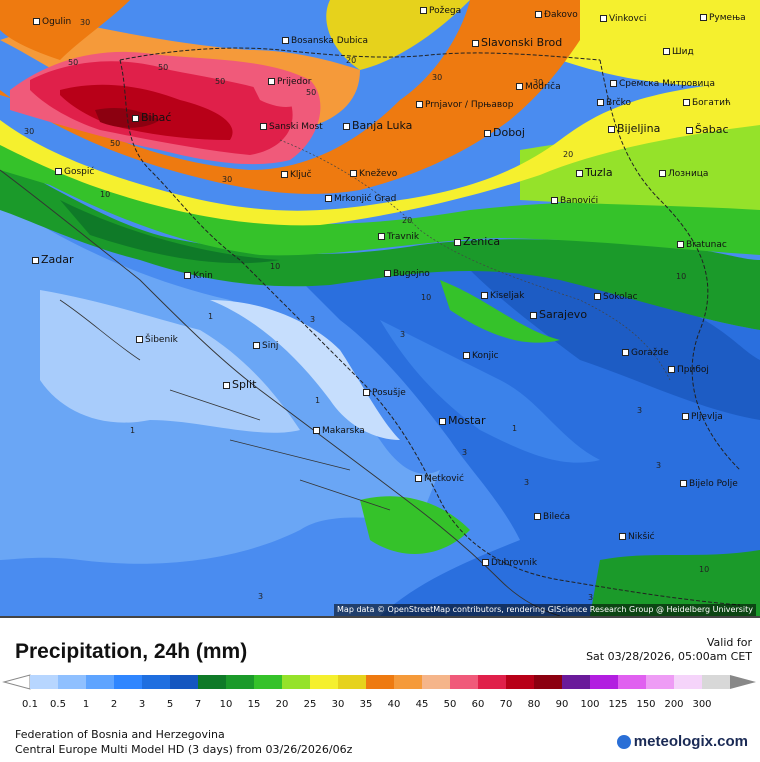  I want to click on scale-label: 2, so click(114, 704).